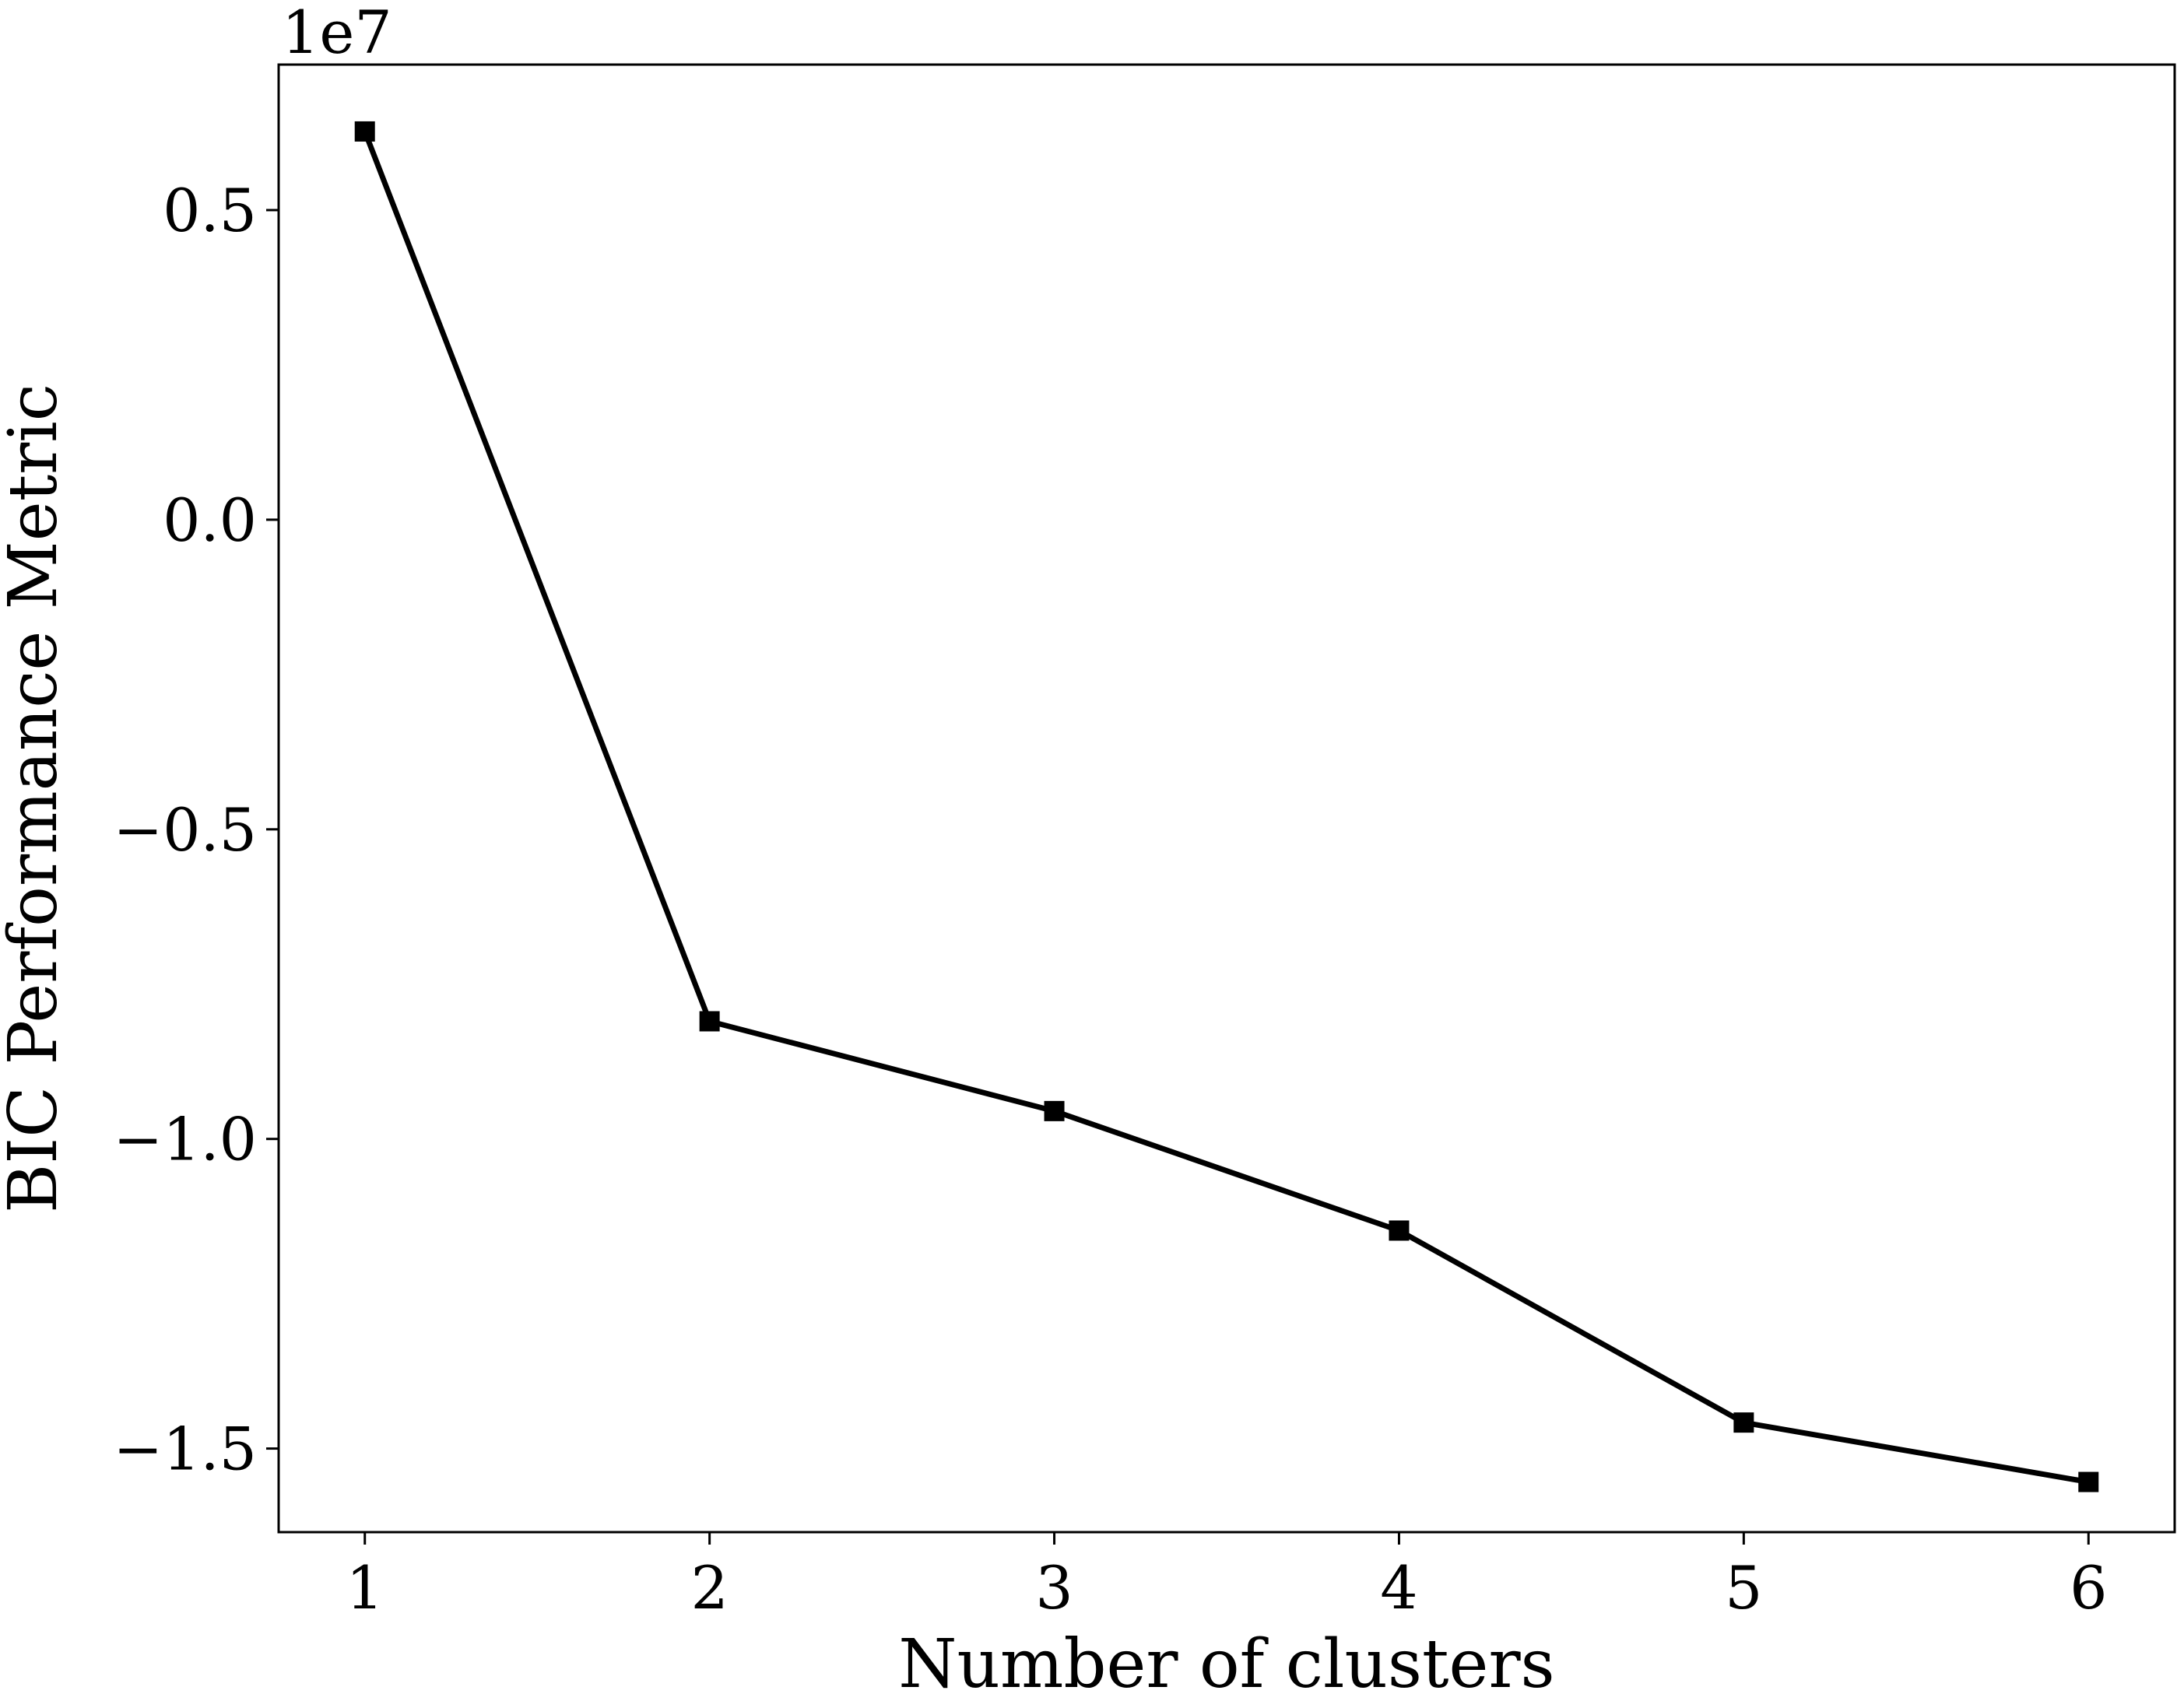 The width and height of the screenshot is (2177, 1708). What do you see at coordinates (185, 1139) in the screenshot?
I see `y-tick-label: −1.0` at bounding box center [185, 1139].